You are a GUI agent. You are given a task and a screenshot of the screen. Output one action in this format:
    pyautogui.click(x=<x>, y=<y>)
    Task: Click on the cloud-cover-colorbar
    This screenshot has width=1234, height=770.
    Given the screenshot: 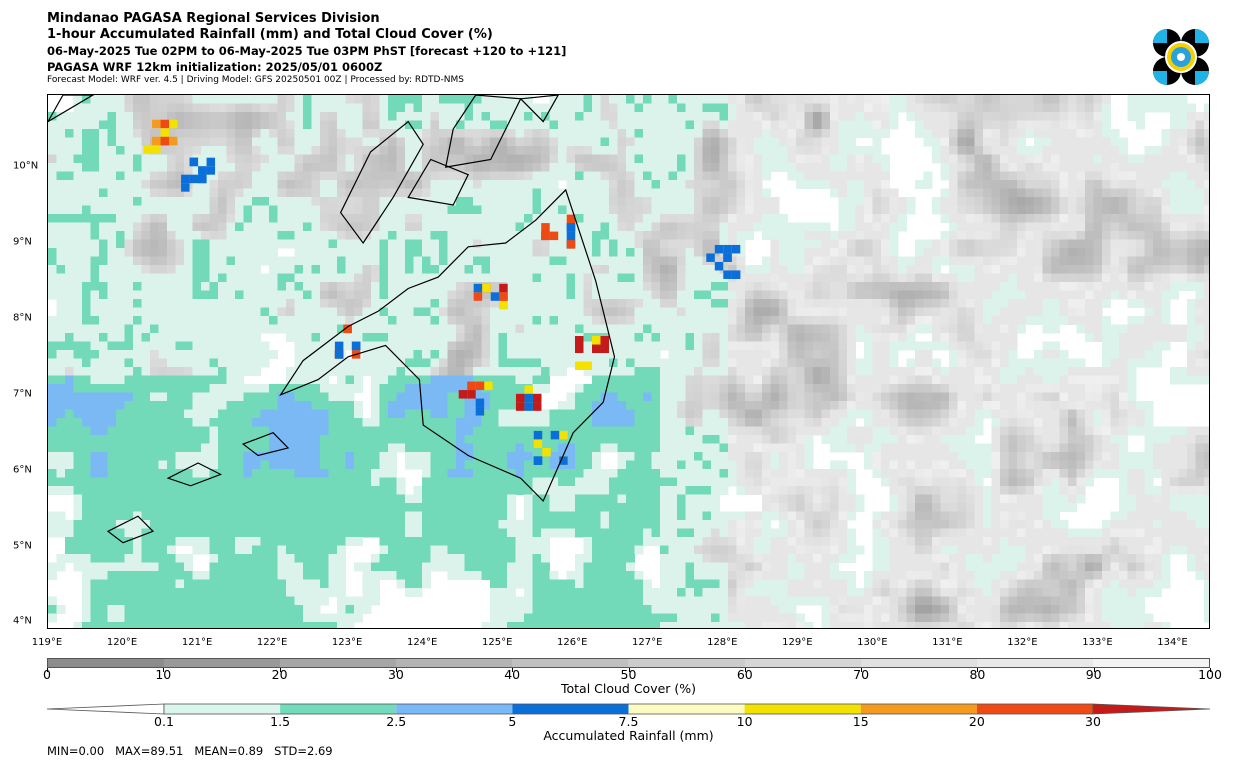 What is the action you would take?
    pyautogui.click(x=628, y=663)
    